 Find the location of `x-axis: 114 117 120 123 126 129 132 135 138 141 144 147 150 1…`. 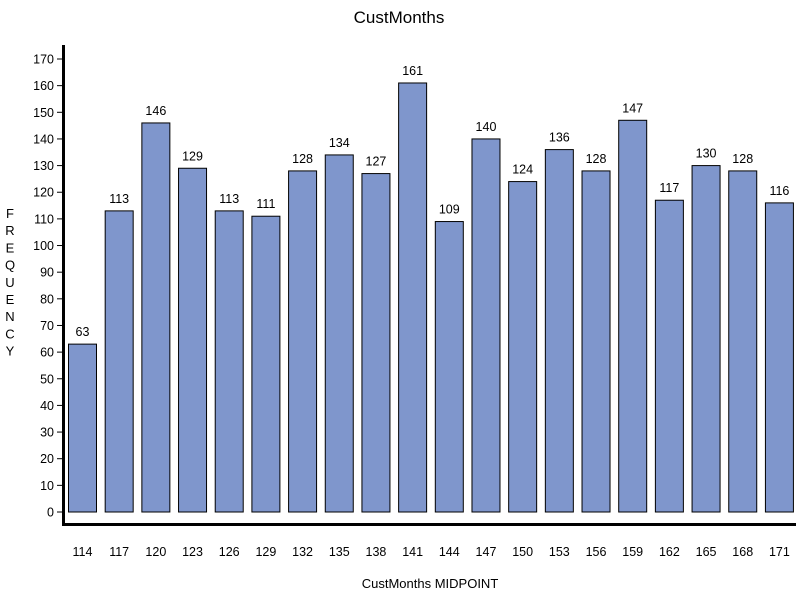

x-axis: 114 117 120 123 126 129 132 135 138 141 144 147 150 1… is located at coordinates (429, 541).